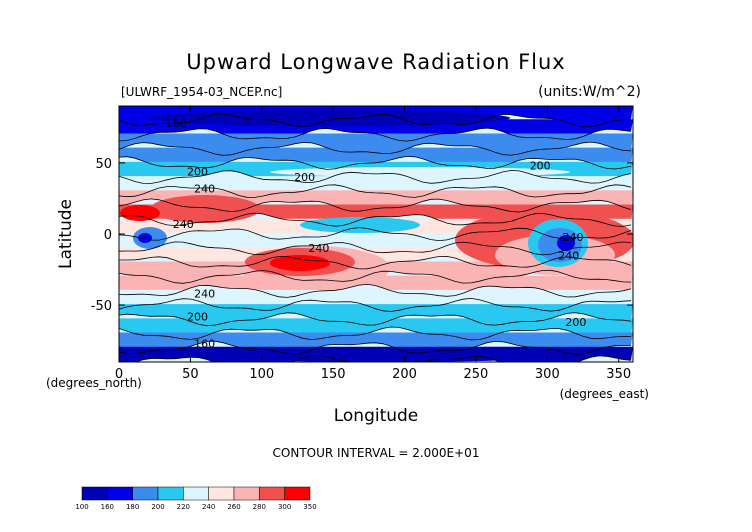  I want to click on file-subtitle: [ULWRF_1954-03_NCEP.nc], so click(201, 92).